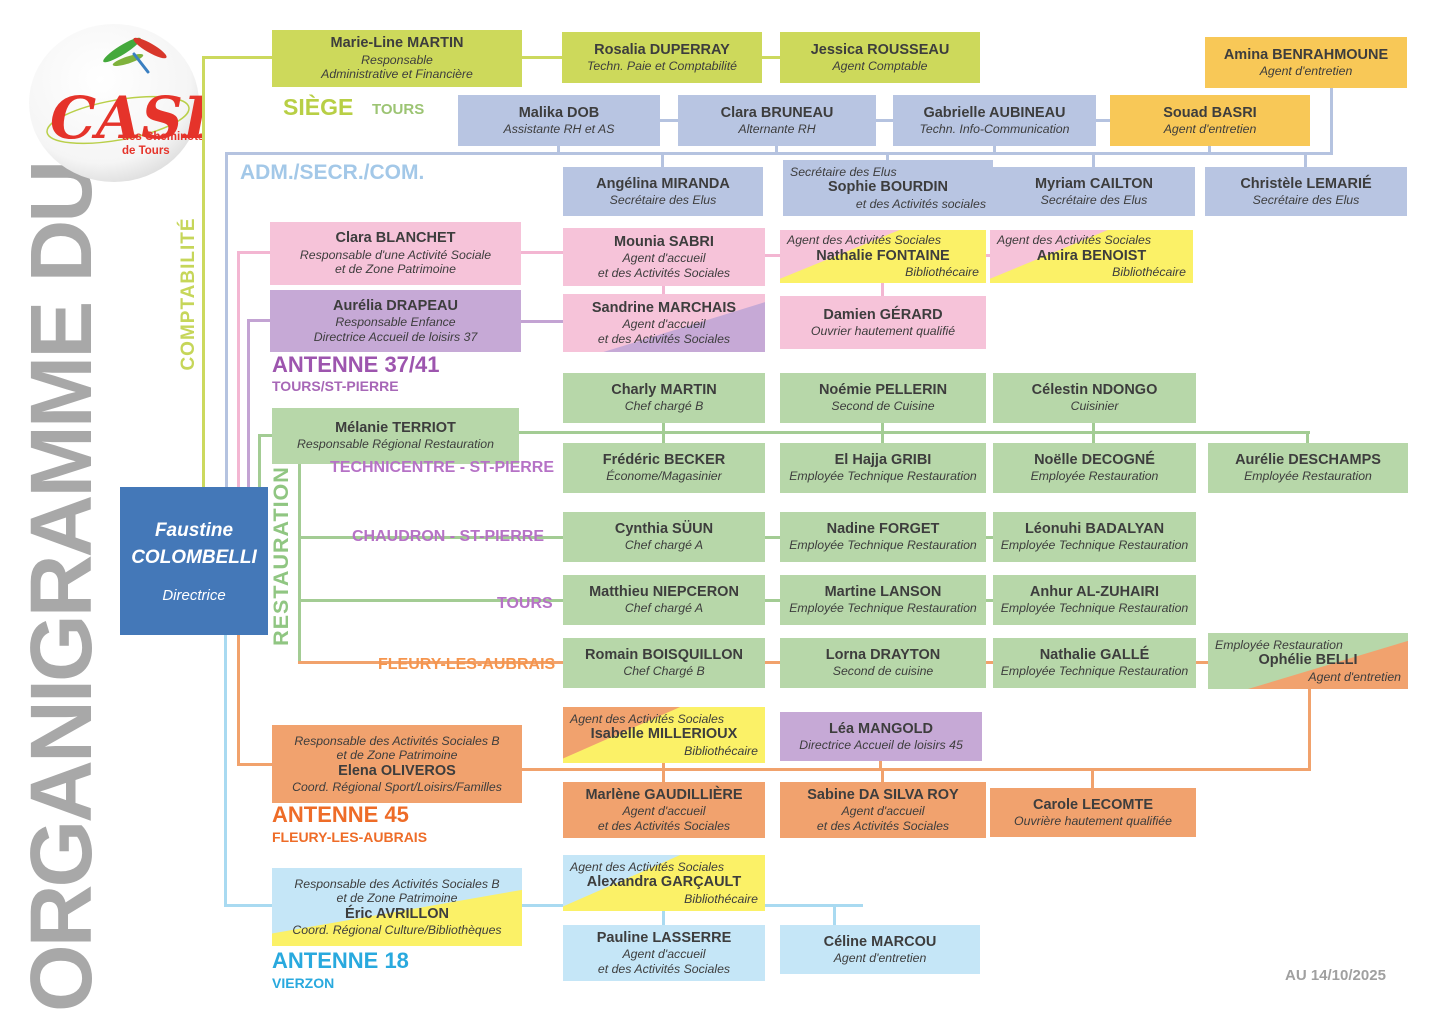  I want to click on person-role: Second de Cuisine, so click(883, 406).